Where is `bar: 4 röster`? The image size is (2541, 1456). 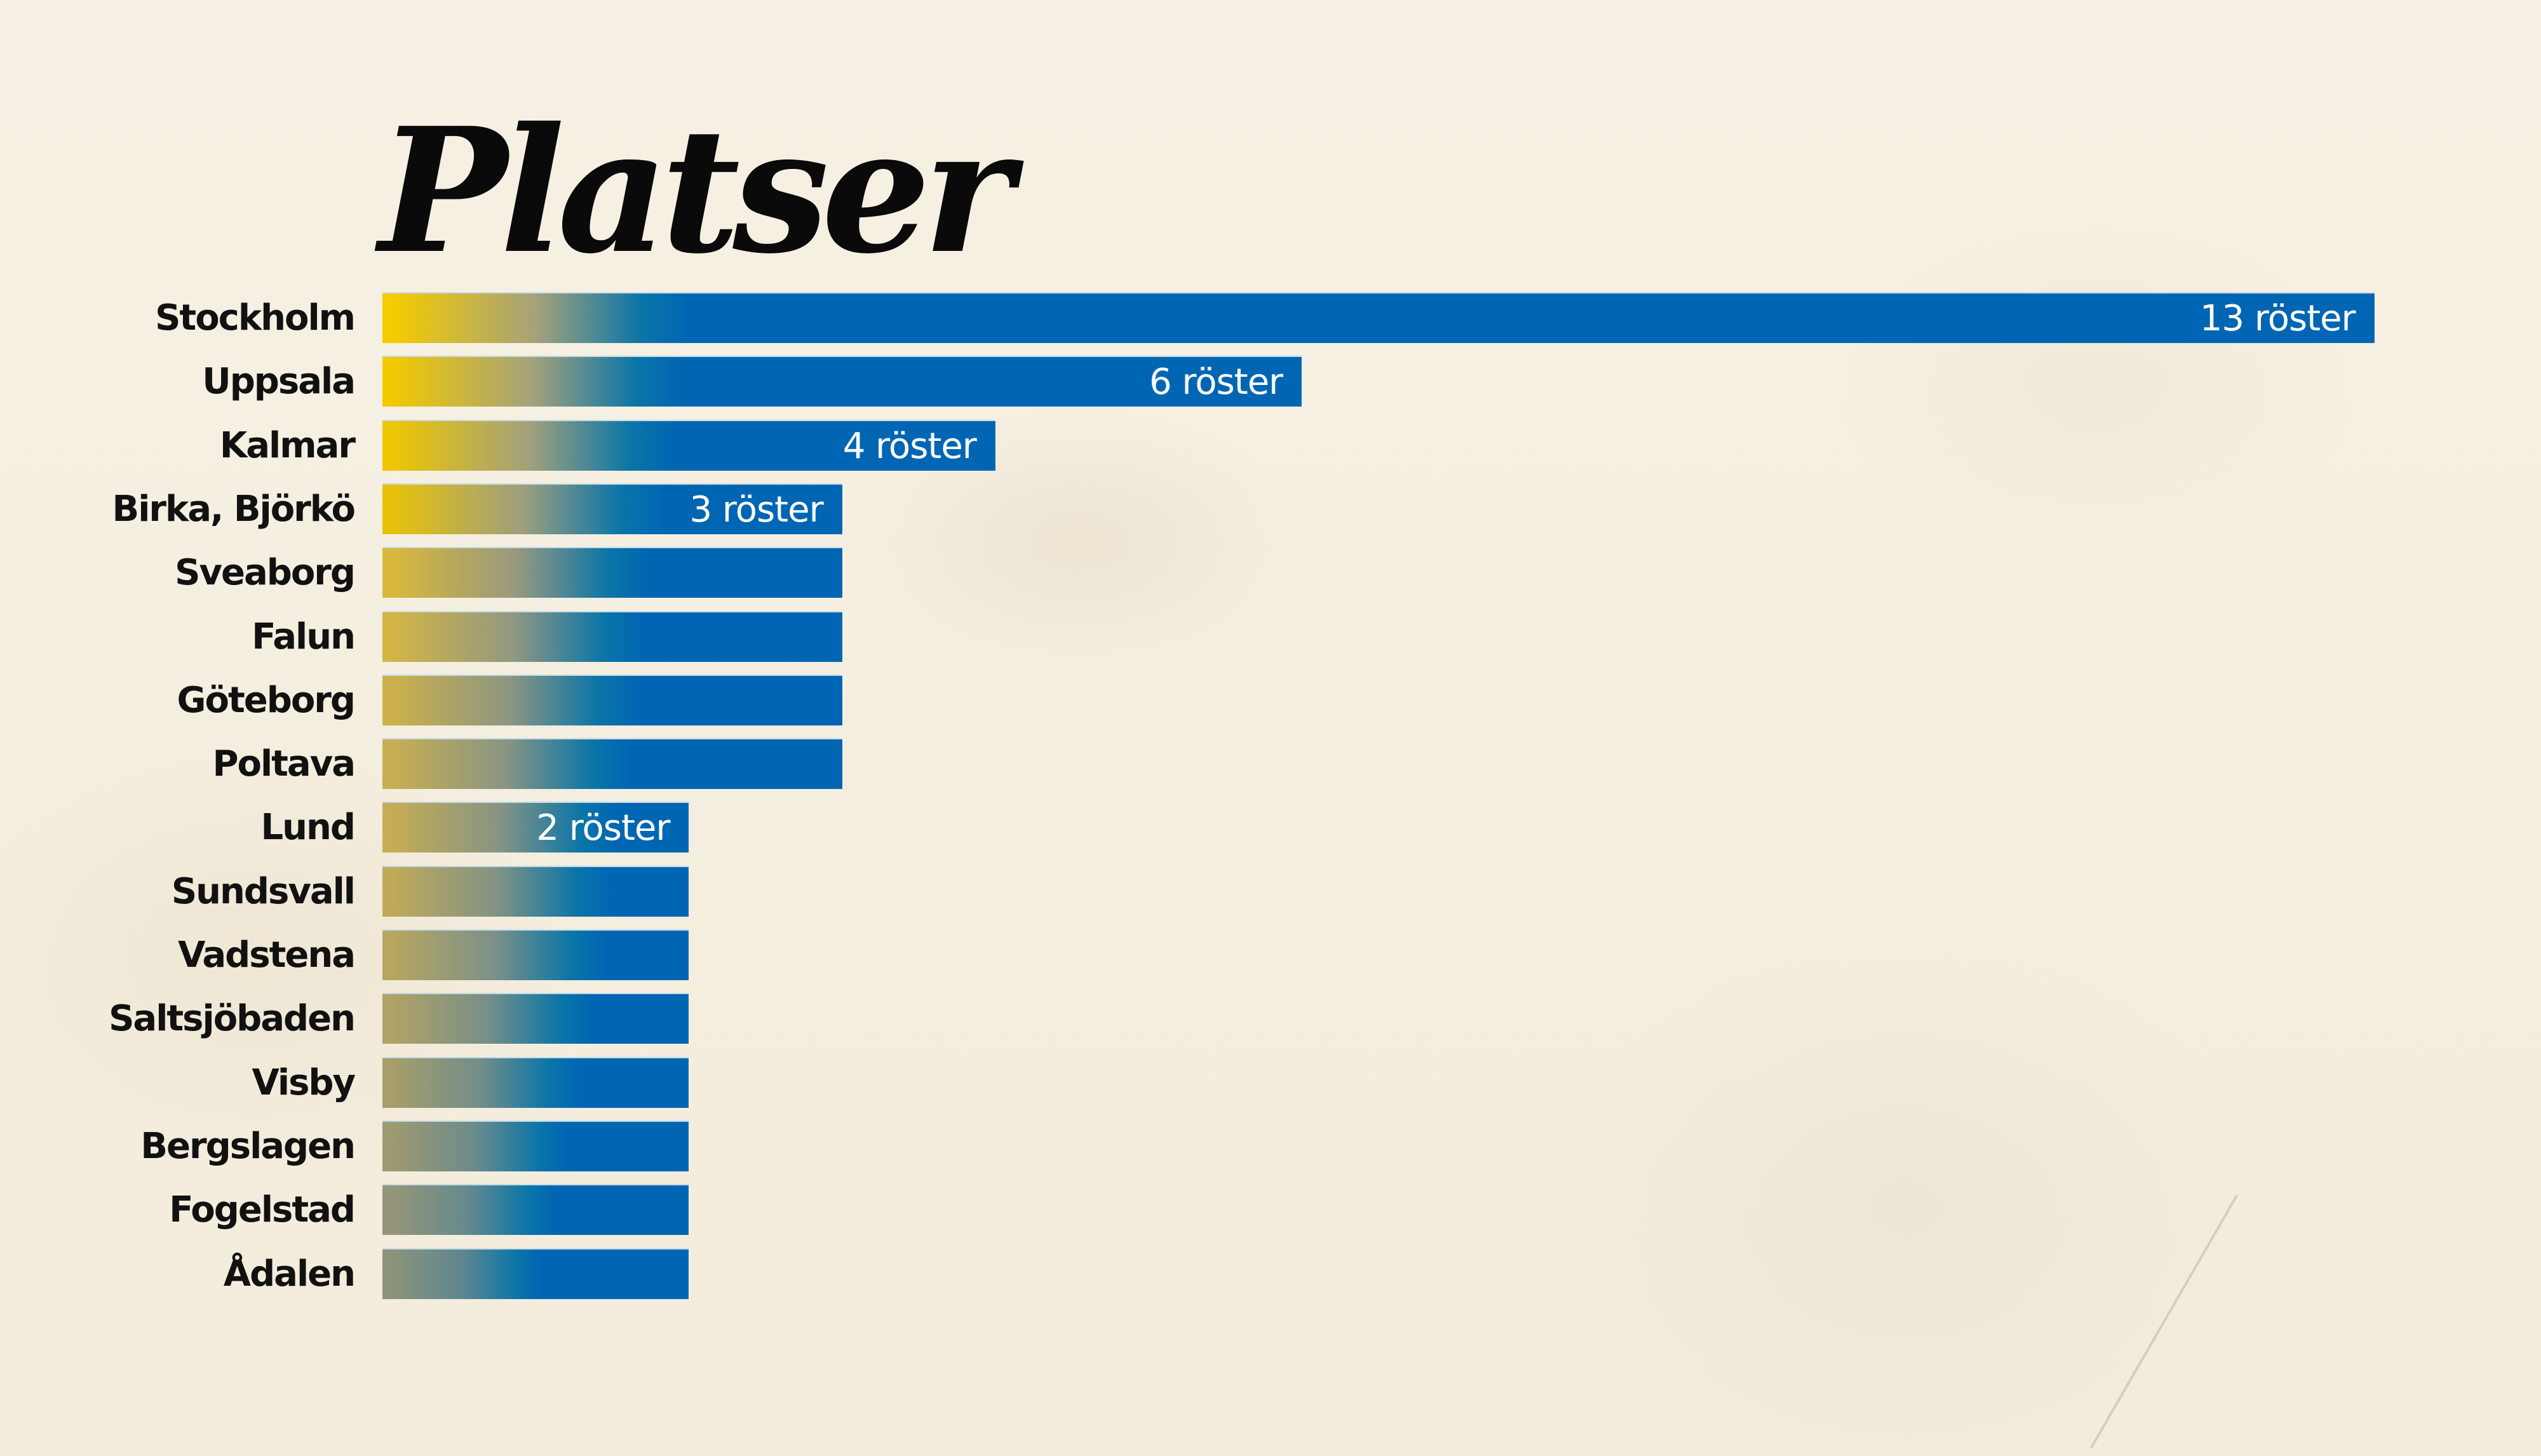
bar: 4 röster is located at coordinates (688, 446).